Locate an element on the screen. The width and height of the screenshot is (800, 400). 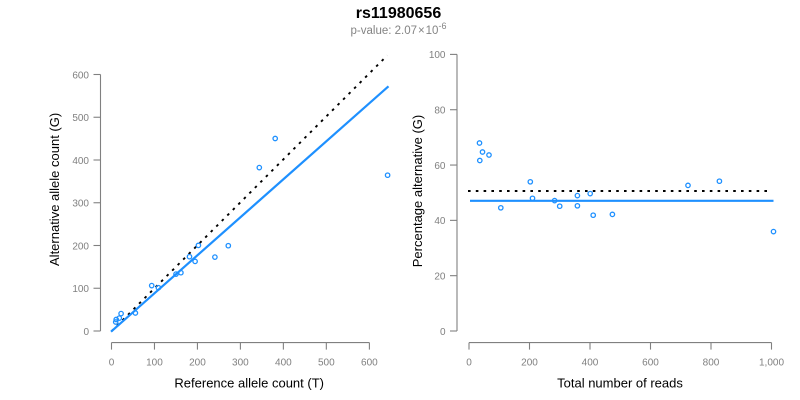
svg-text: 1,000 is located at coordinates (771, 362).